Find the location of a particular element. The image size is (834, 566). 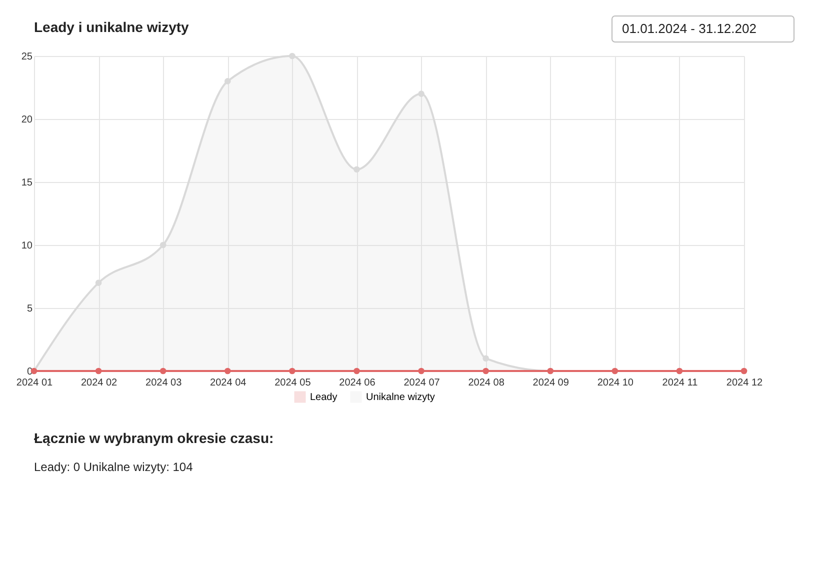

x-tick-label: 2024 01 is located at coordinates (35, 383).